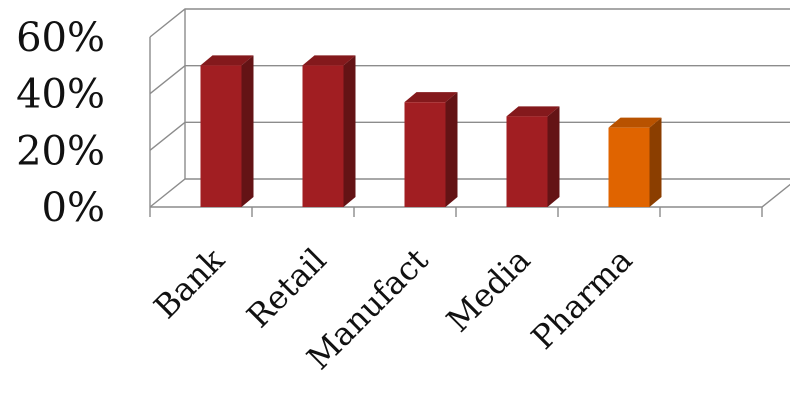 This screenshot has width=790, height=405. Describe the element at coordinates (60, 95) in the screenshot. I see `y-tick-label: 40%` at that location.